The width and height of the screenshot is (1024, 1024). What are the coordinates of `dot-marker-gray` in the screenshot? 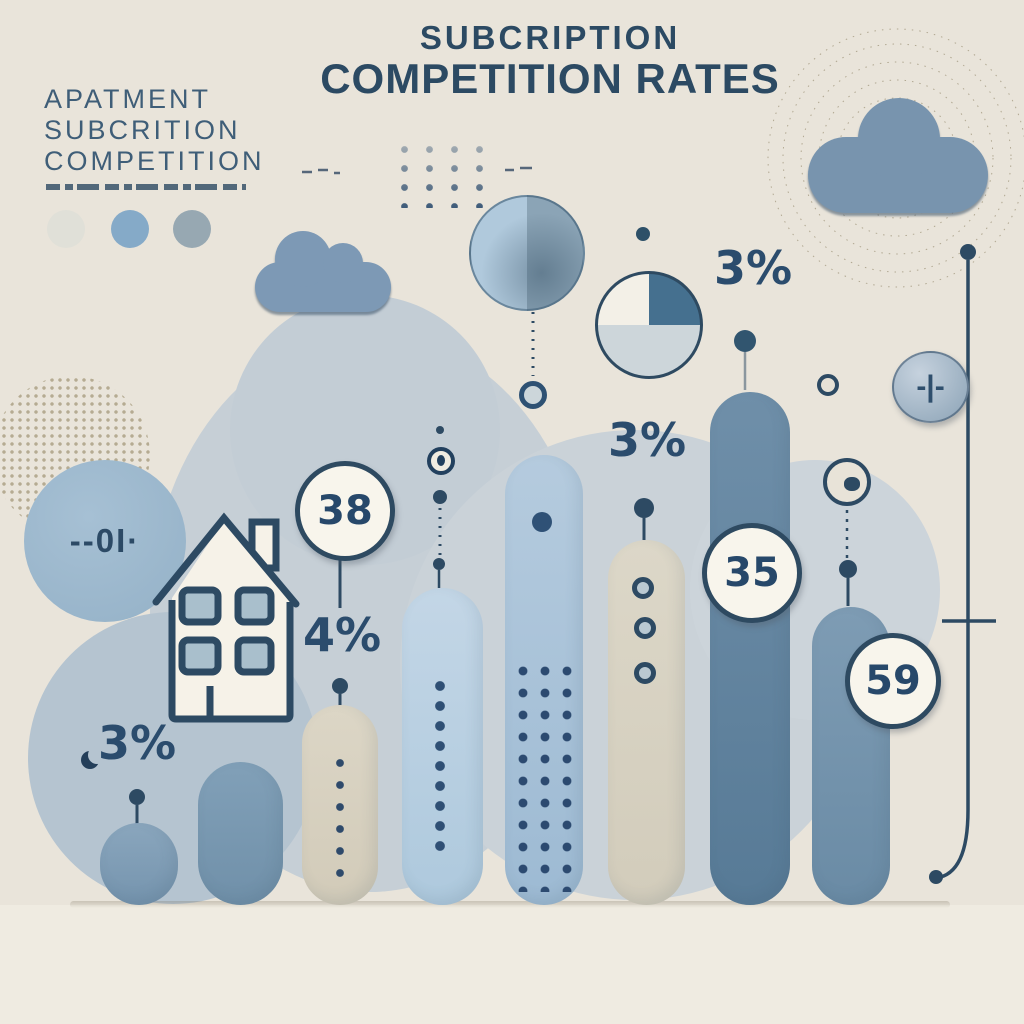 It's located at (192, 229).